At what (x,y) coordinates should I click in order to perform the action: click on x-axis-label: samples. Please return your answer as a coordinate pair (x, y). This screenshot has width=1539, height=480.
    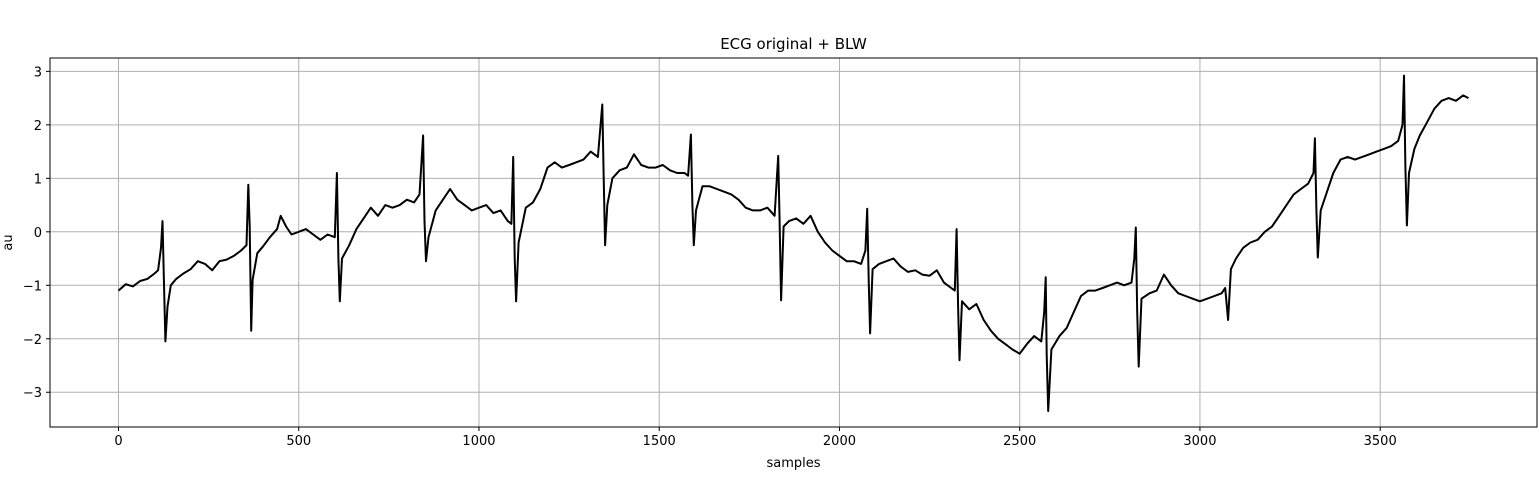
    Looking at the image, I should click on (793, 463).